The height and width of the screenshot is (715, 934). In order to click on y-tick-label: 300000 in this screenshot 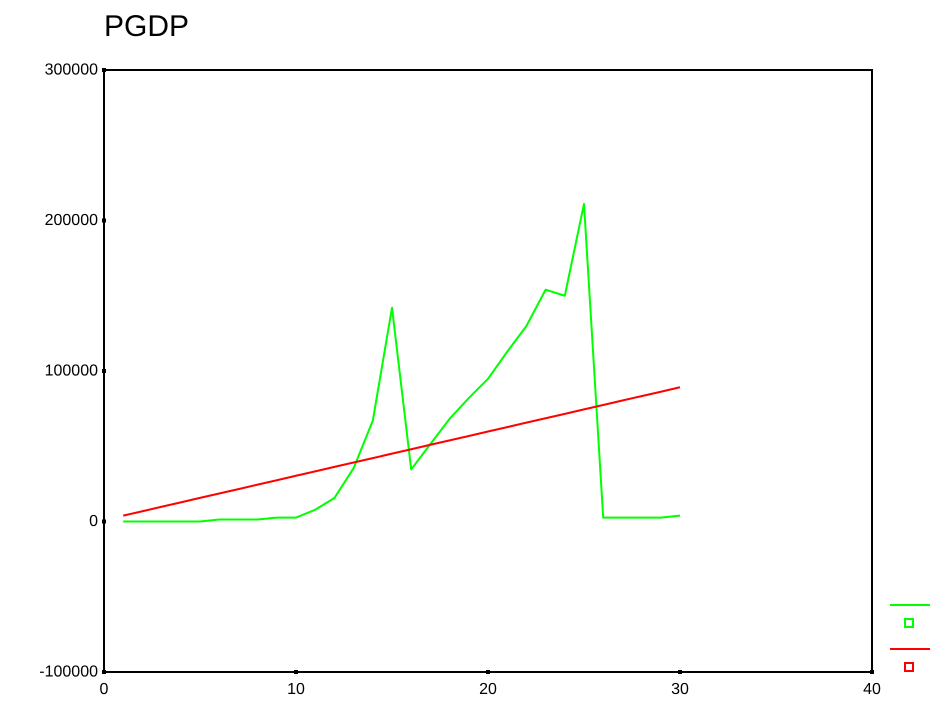, I will do `click(71, 70)`.